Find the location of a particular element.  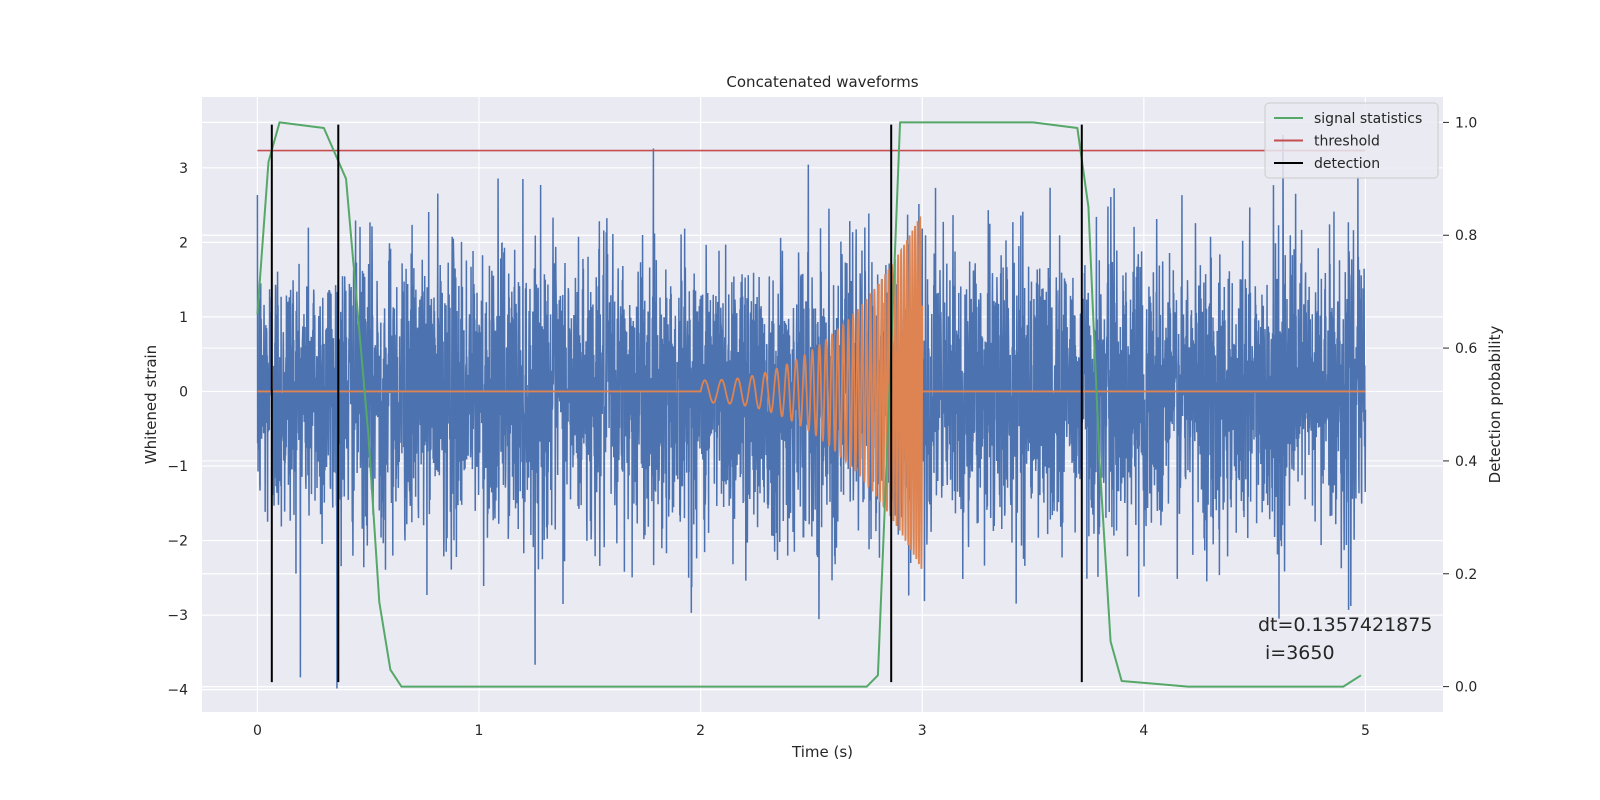

annotation-index: i=3650 is located at coordinates (1300, 653).